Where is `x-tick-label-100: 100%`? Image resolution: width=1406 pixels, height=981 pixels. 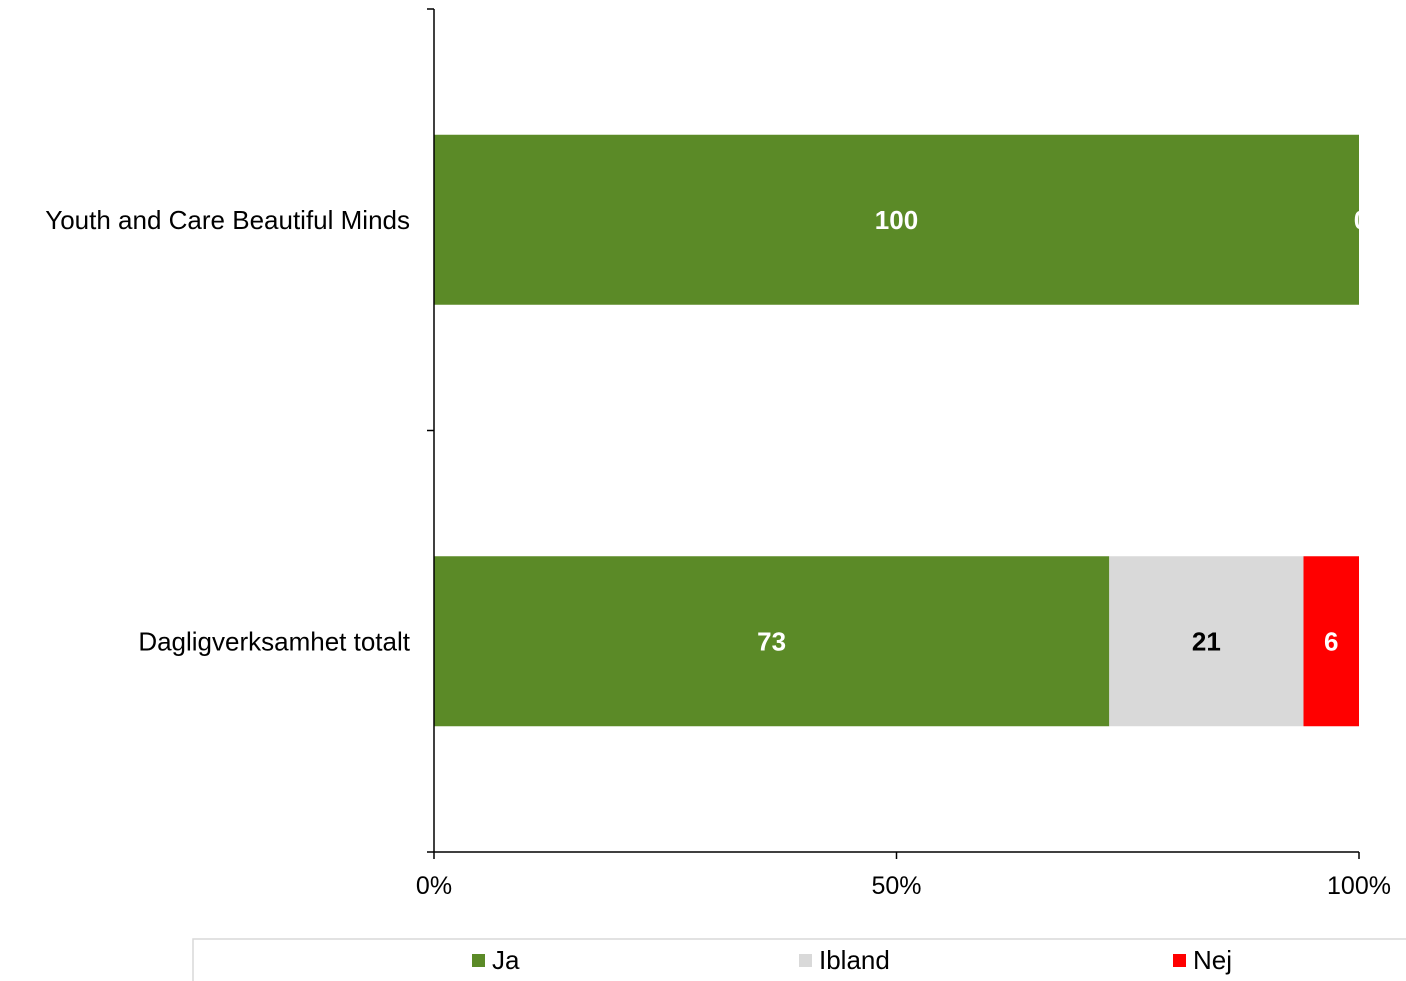
x-tick-label-100: 100% is located at coordinates (1359, 886).